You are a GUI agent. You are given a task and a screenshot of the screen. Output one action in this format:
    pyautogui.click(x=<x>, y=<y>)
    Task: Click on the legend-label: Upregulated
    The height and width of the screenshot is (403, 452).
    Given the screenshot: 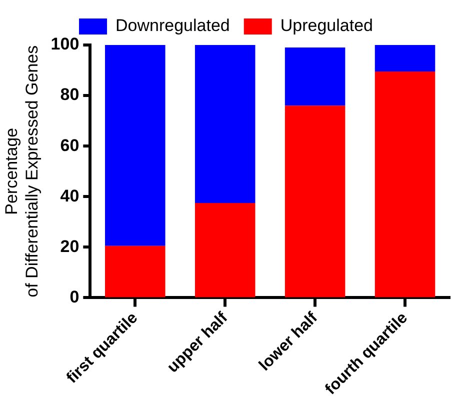 What is the action you would take?
    pyautogui.click(x=326, y=26)
    